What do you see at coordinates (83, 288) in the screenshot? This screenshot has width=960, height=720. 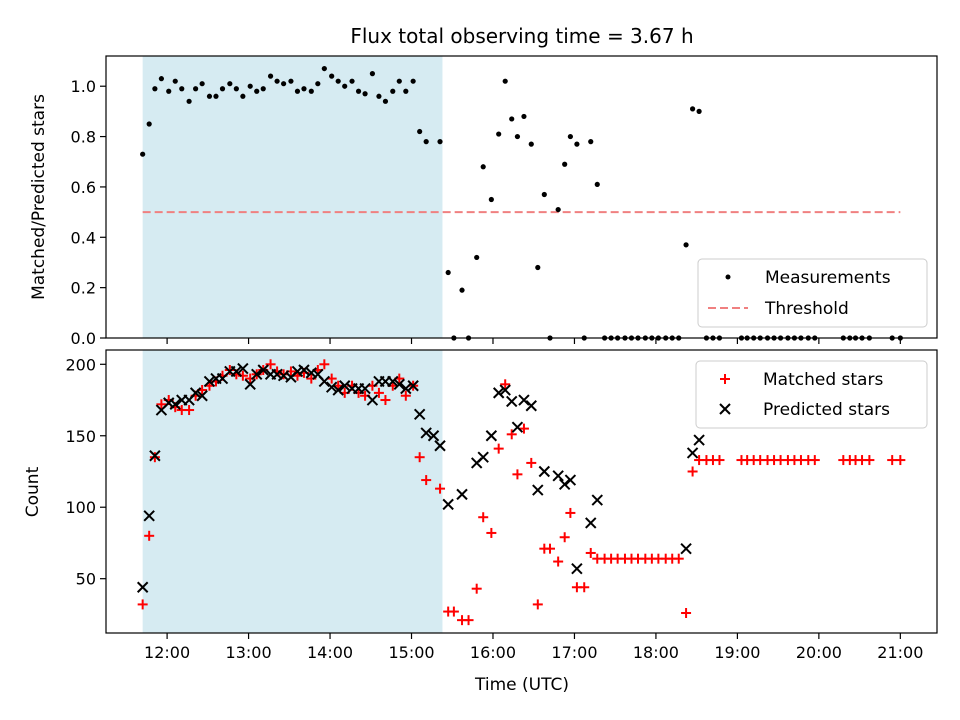 I see `top-ytick-label: 0.2` at bounding box center [83, 288].